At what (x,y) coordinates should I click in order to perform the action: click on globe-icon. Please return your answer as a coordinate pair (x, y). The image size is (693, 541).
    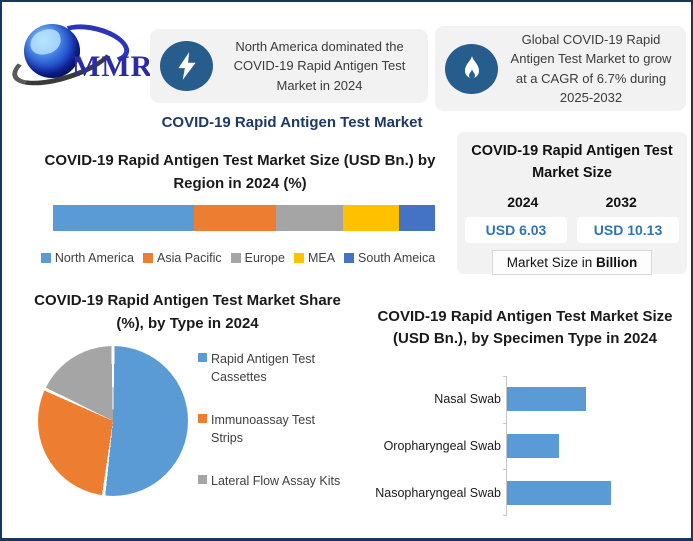
    Looking at the image, I should click on (52, 51).